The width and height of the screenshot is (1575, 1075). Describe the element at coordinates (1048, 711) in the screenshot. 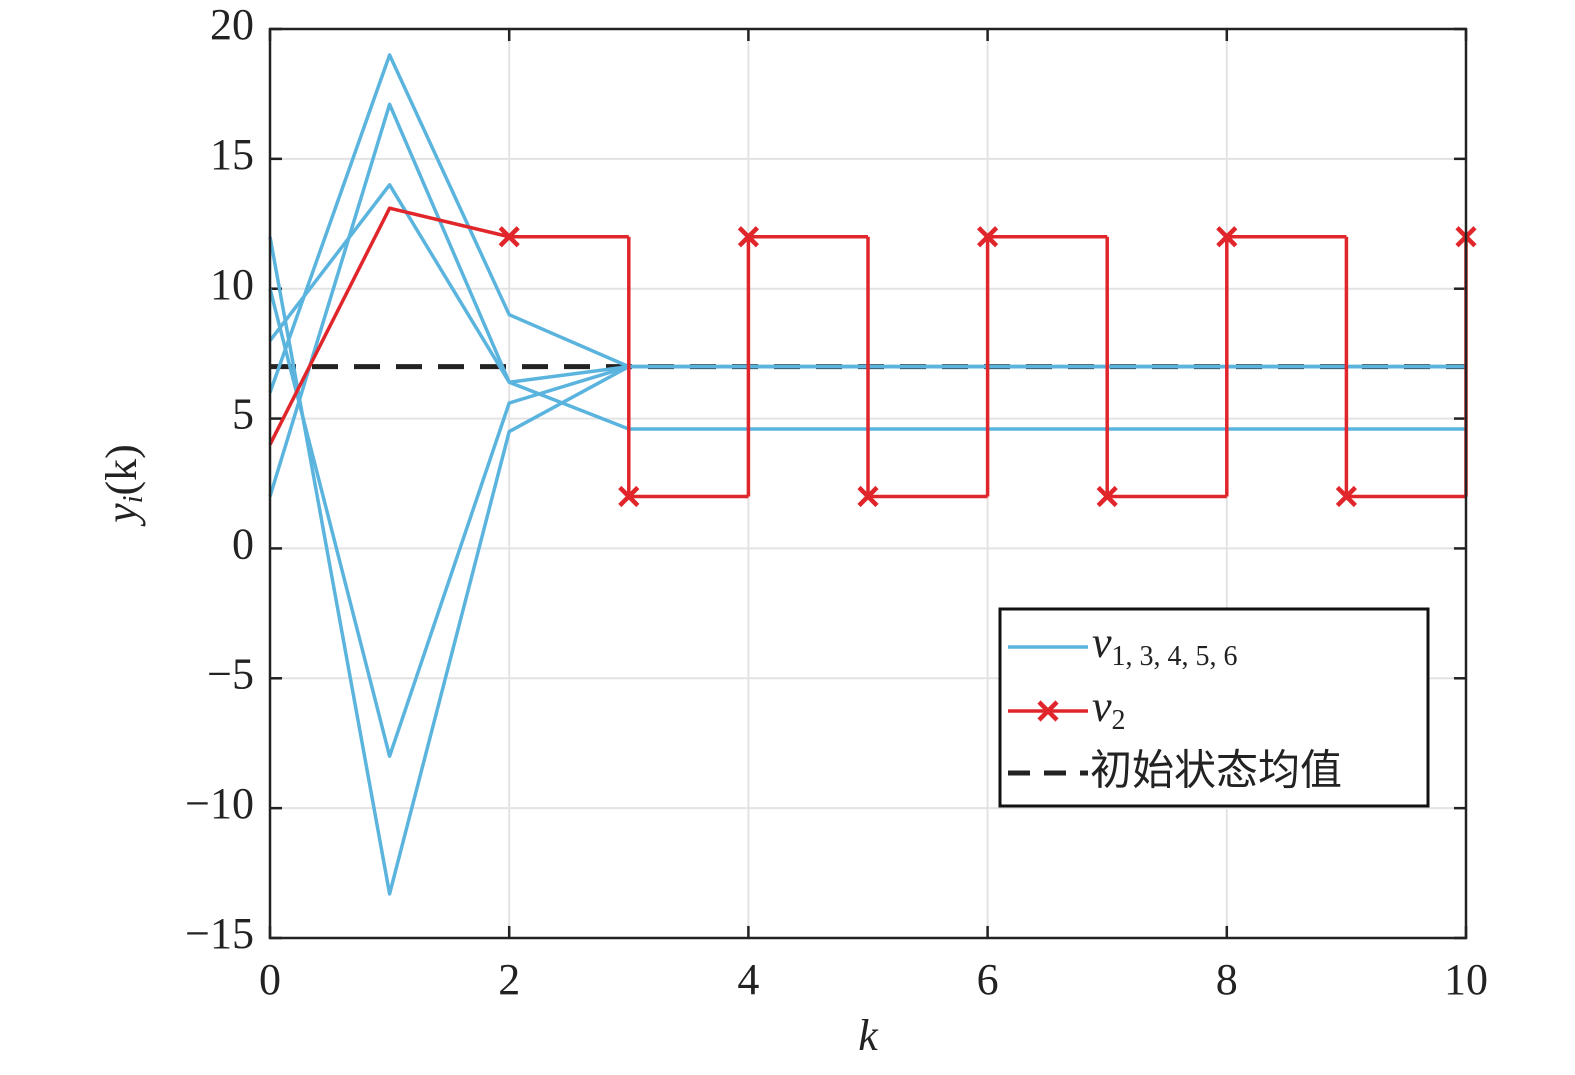

I see `legend-marker` at that location.